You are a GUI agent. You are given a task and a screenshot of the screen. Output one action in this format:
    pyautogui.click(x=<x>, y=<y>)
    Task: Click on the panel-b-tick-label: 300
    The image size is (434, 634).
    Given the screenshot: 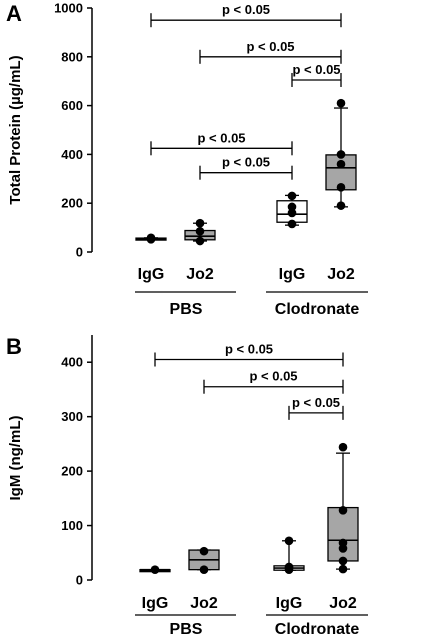 What is the action you would take?
    pyautogui.click(x=72, y=416)
    